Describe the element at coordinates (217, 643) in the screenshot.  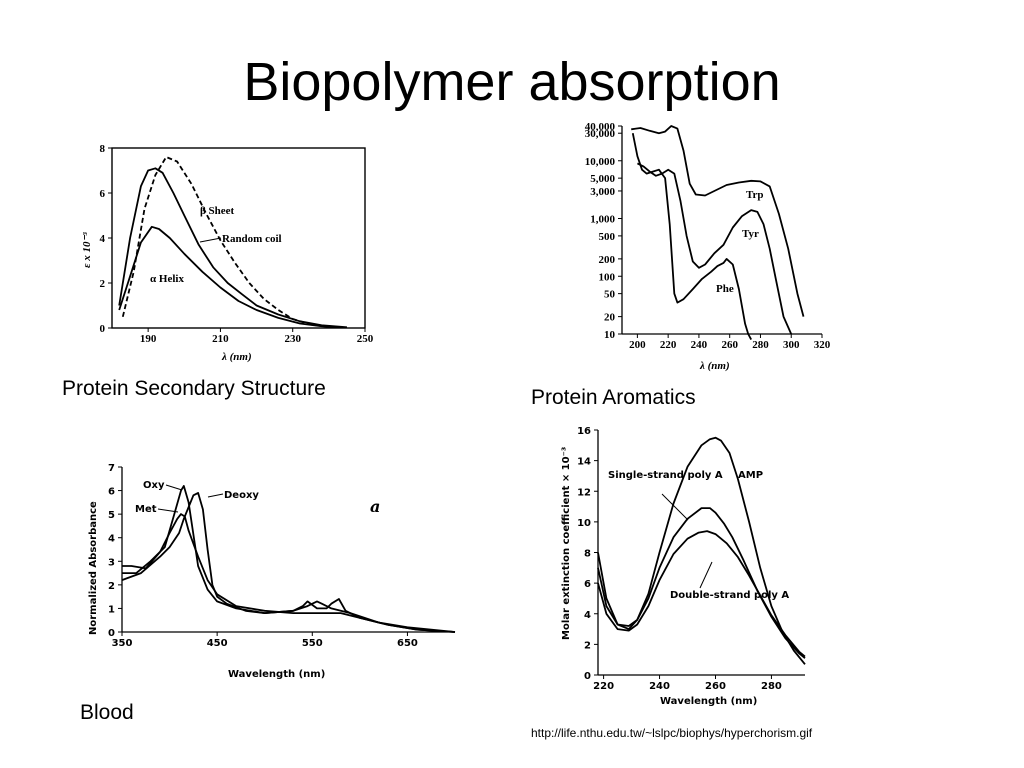
I see `x-tick-label: 450` at that location.